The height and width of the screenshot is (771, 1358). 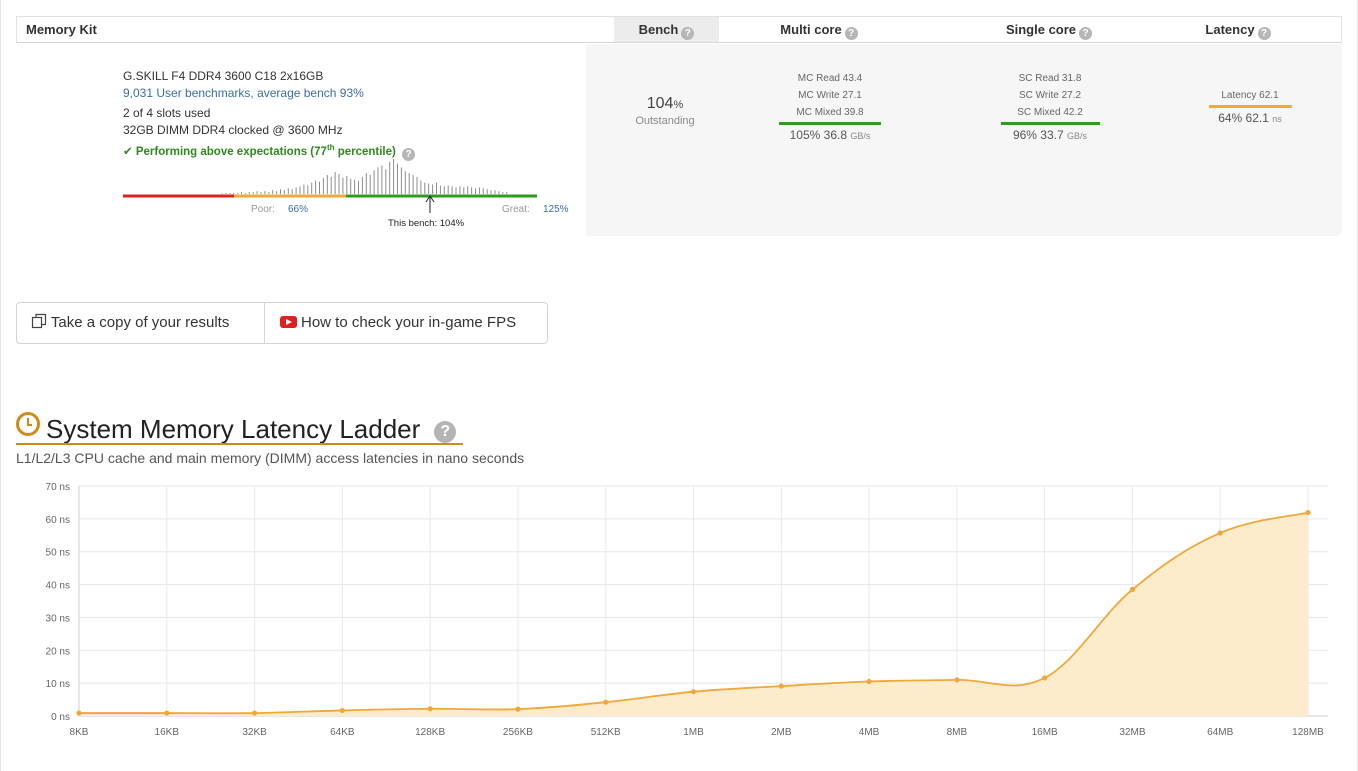 What do you see at coordinates (330, 147) in the screenshot?
I see `performance-sup: th` at bounding box center [330, 147].